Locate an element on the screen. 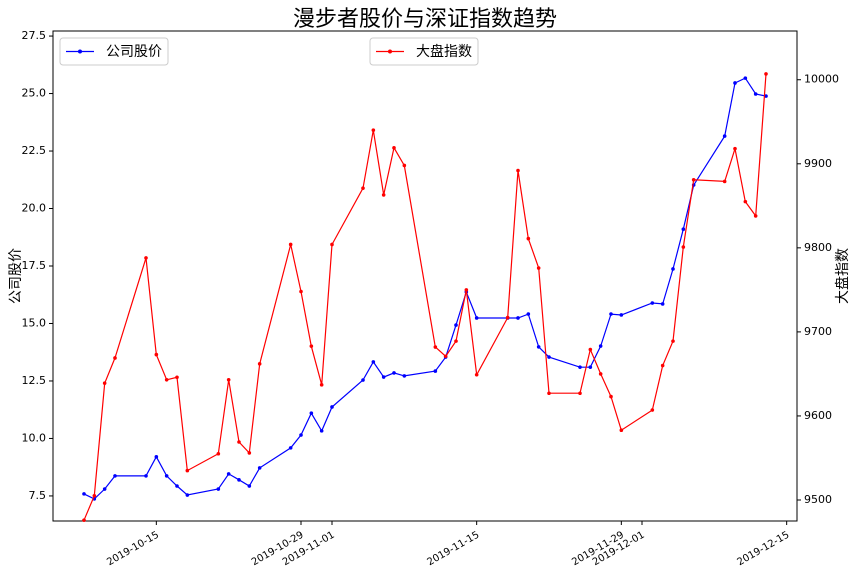  y-tick-label: 17.5 is located at coordinates (34, 265).